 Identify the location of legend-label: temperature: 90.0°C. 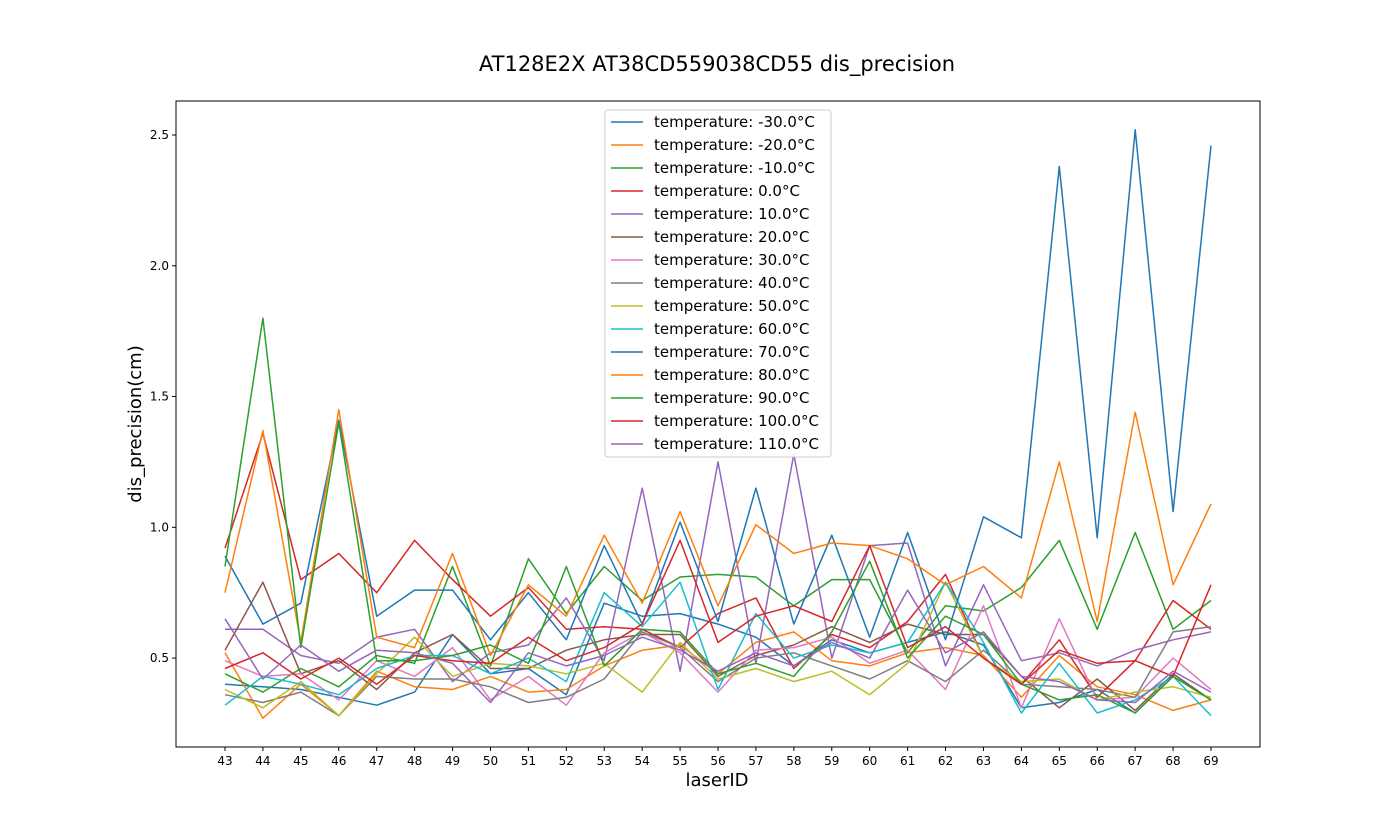
(731, 398).